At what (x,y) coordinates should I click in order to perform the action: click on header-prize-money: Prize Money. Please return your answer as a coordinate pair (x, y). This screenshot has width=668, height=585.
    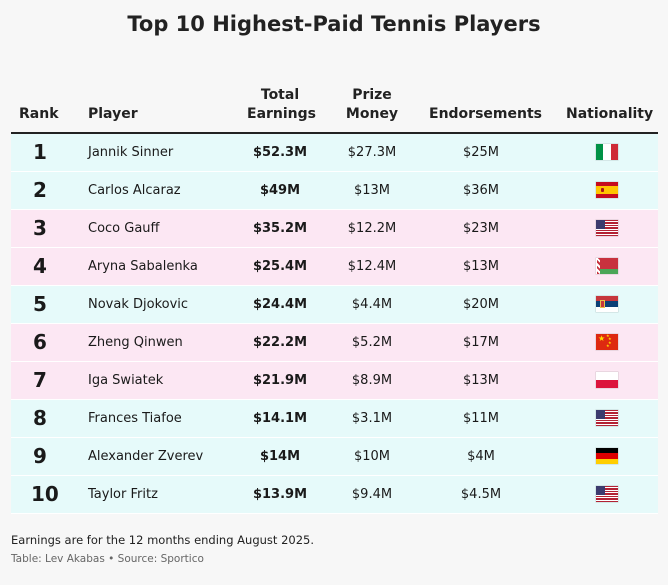
    Looking at the image, I should click on (372, 105).